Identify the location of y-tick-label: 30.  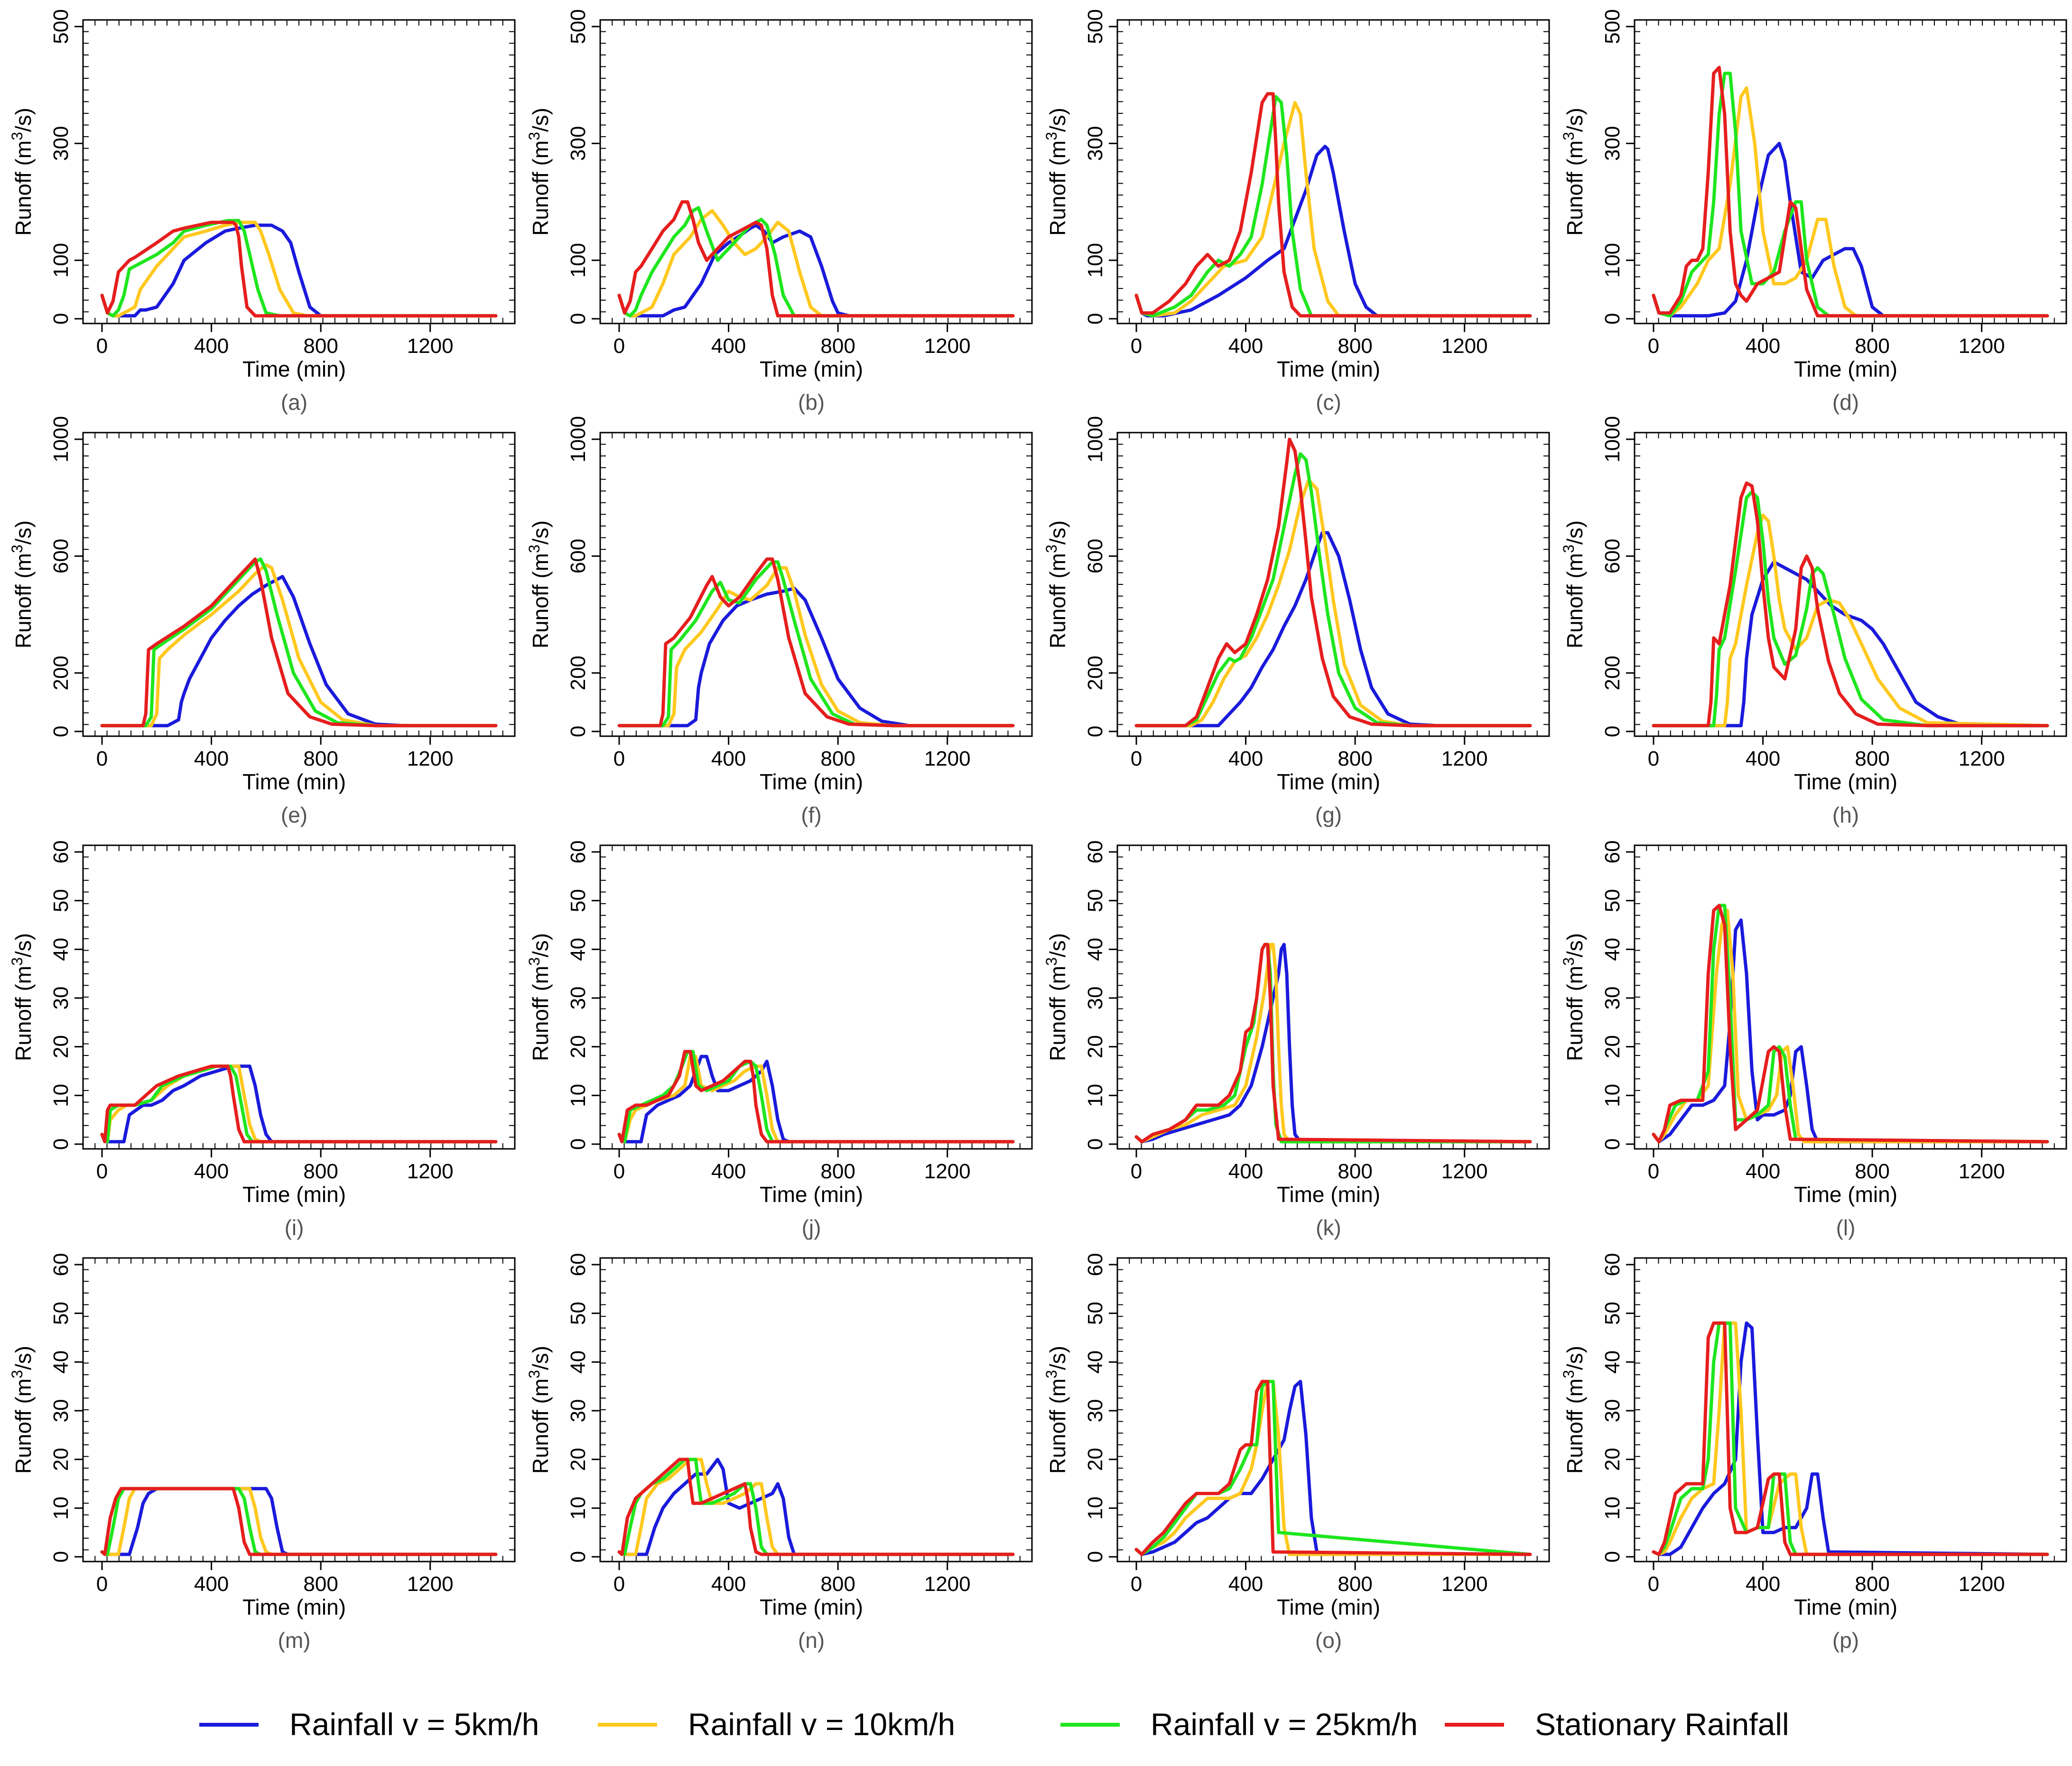
(578, 1411).